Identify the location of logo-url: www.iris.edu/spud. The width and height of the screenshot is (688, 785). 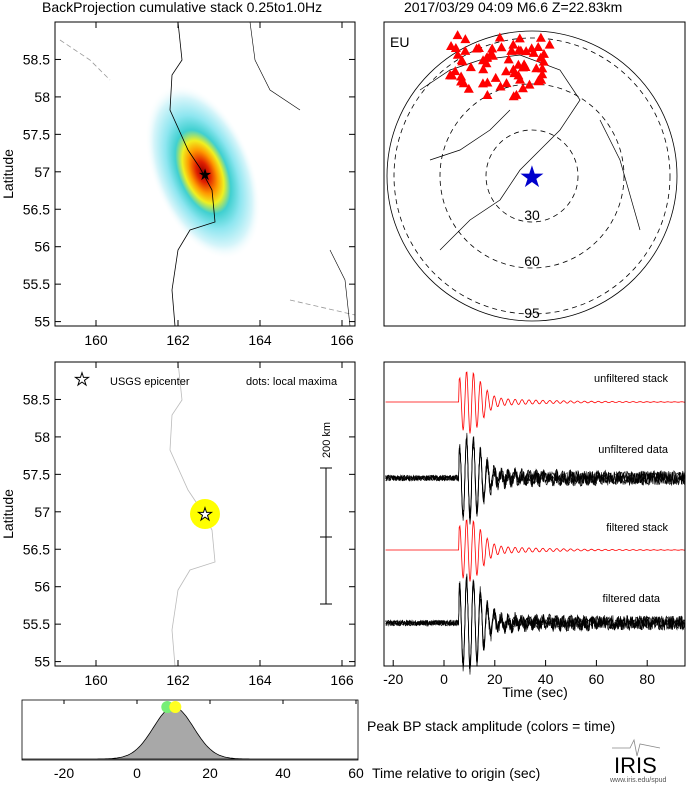
(638, 780).